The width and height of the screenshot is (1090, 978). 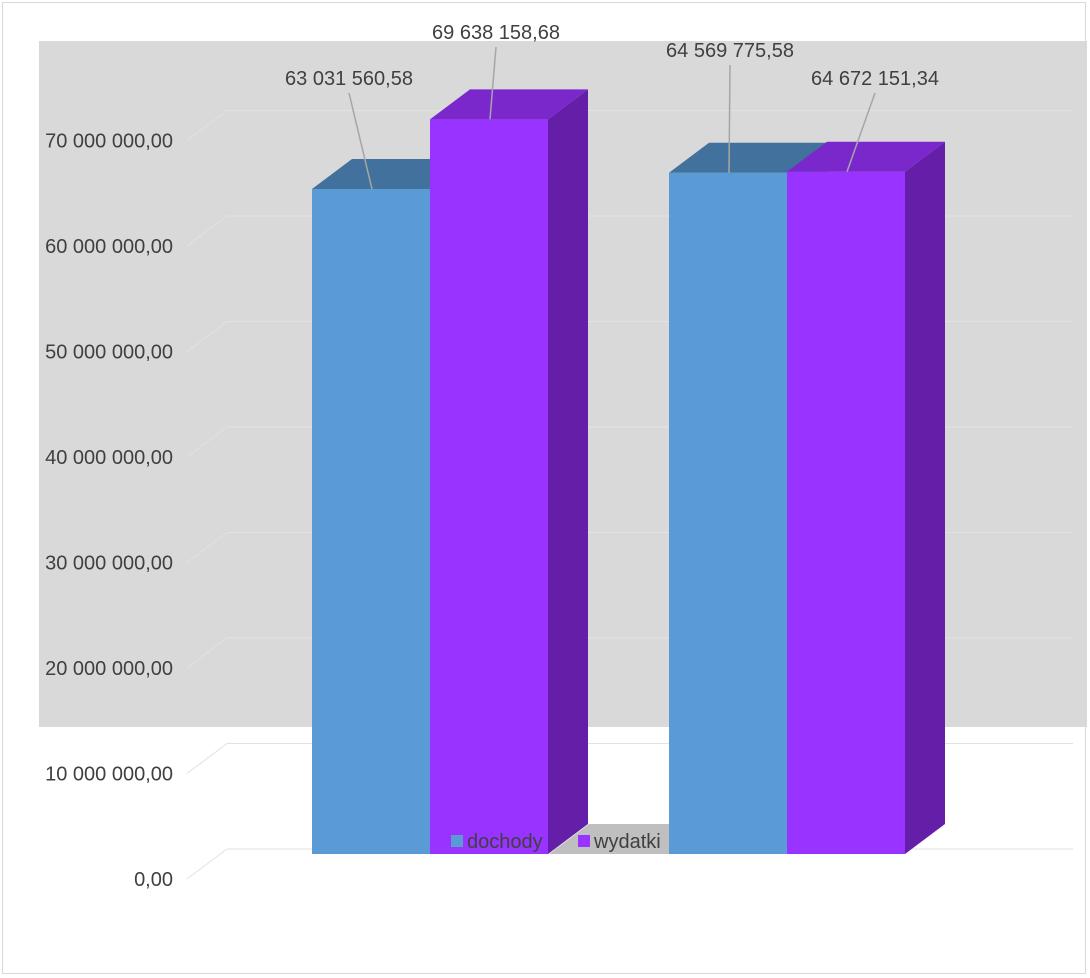 I want to click on y-tick-label: 40 000 000,00, so click(x=109, y=458).